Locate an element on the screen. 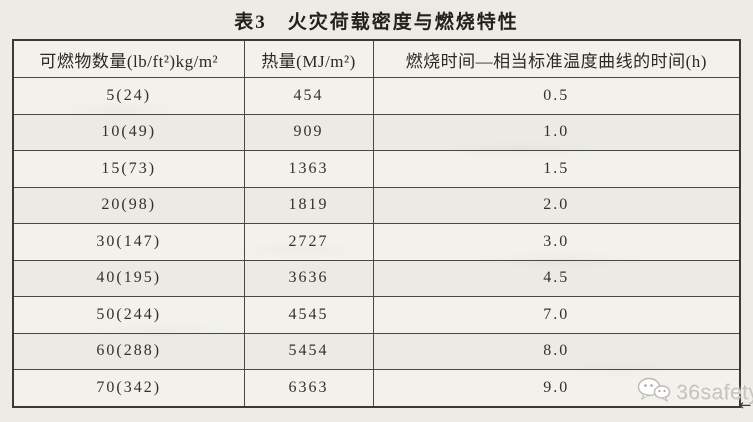 Image resolution: width=753 pixels, height=422 pixels. heat-cell: 6363 is located at coordinates (308, 388).